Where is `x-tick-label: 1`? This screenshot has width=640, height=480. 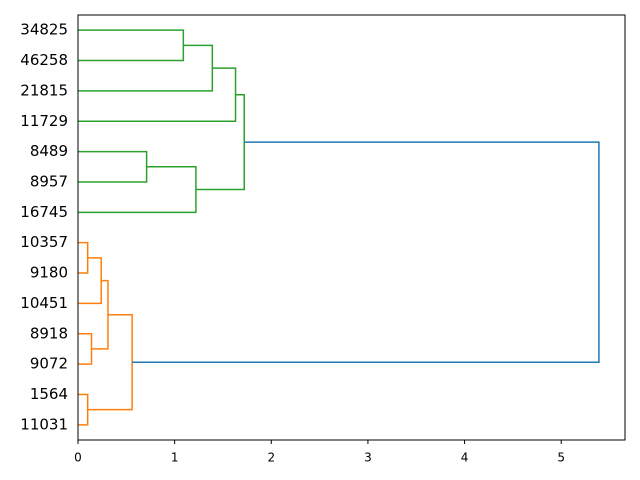 x-tick-label: 1 is located at coordinates (175, 458).